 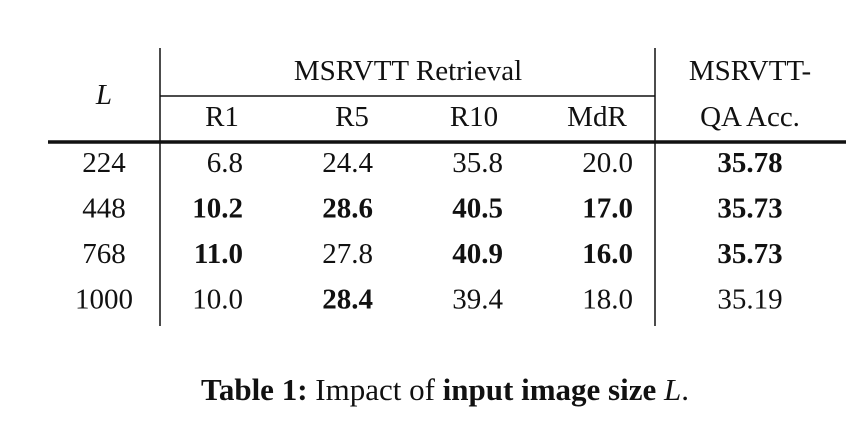 I want to click on cell: 16.0, so click(x=607, y=254).